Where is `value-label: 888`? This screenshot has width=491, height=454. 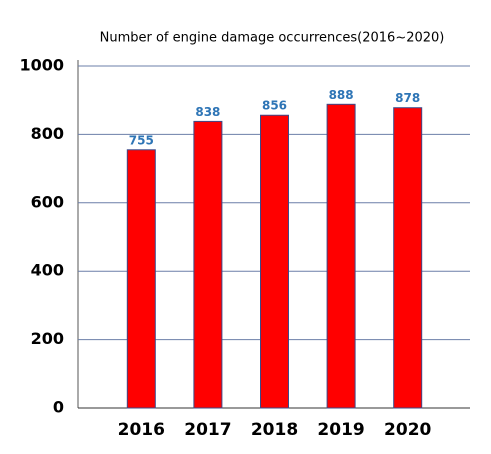 value-label: 888 is located at coordinates (341, 95).